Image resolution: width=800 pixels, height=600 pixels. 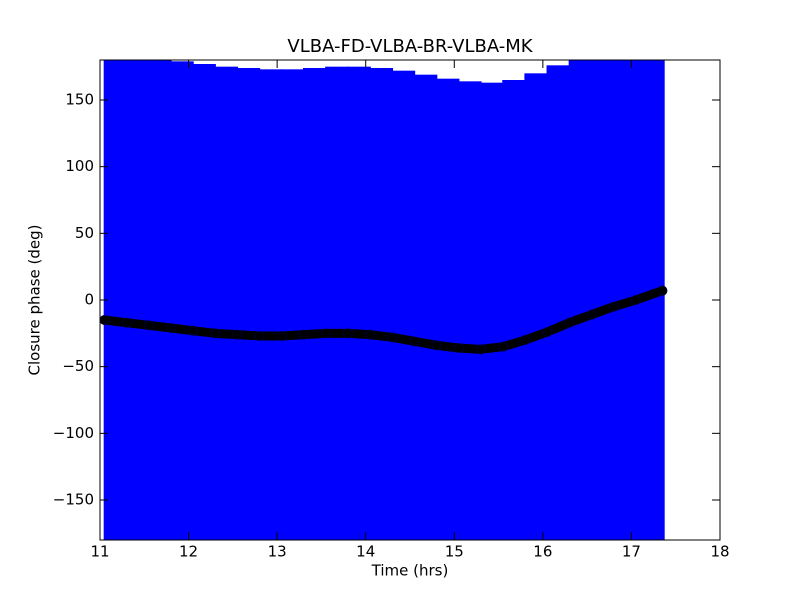 What do you see at coordinates (99, 552) in the screenshot?
I see `x-tick-label: 11` at bounding box center [99, 552].